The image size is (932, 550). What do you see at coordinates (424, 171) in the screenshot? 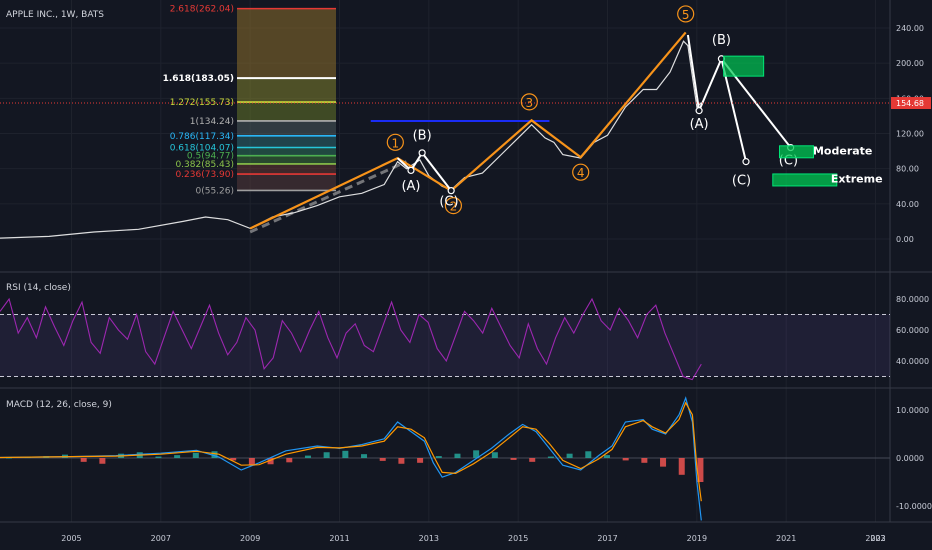
I see `corrective-wave-line` at bounding box center [424, 171].